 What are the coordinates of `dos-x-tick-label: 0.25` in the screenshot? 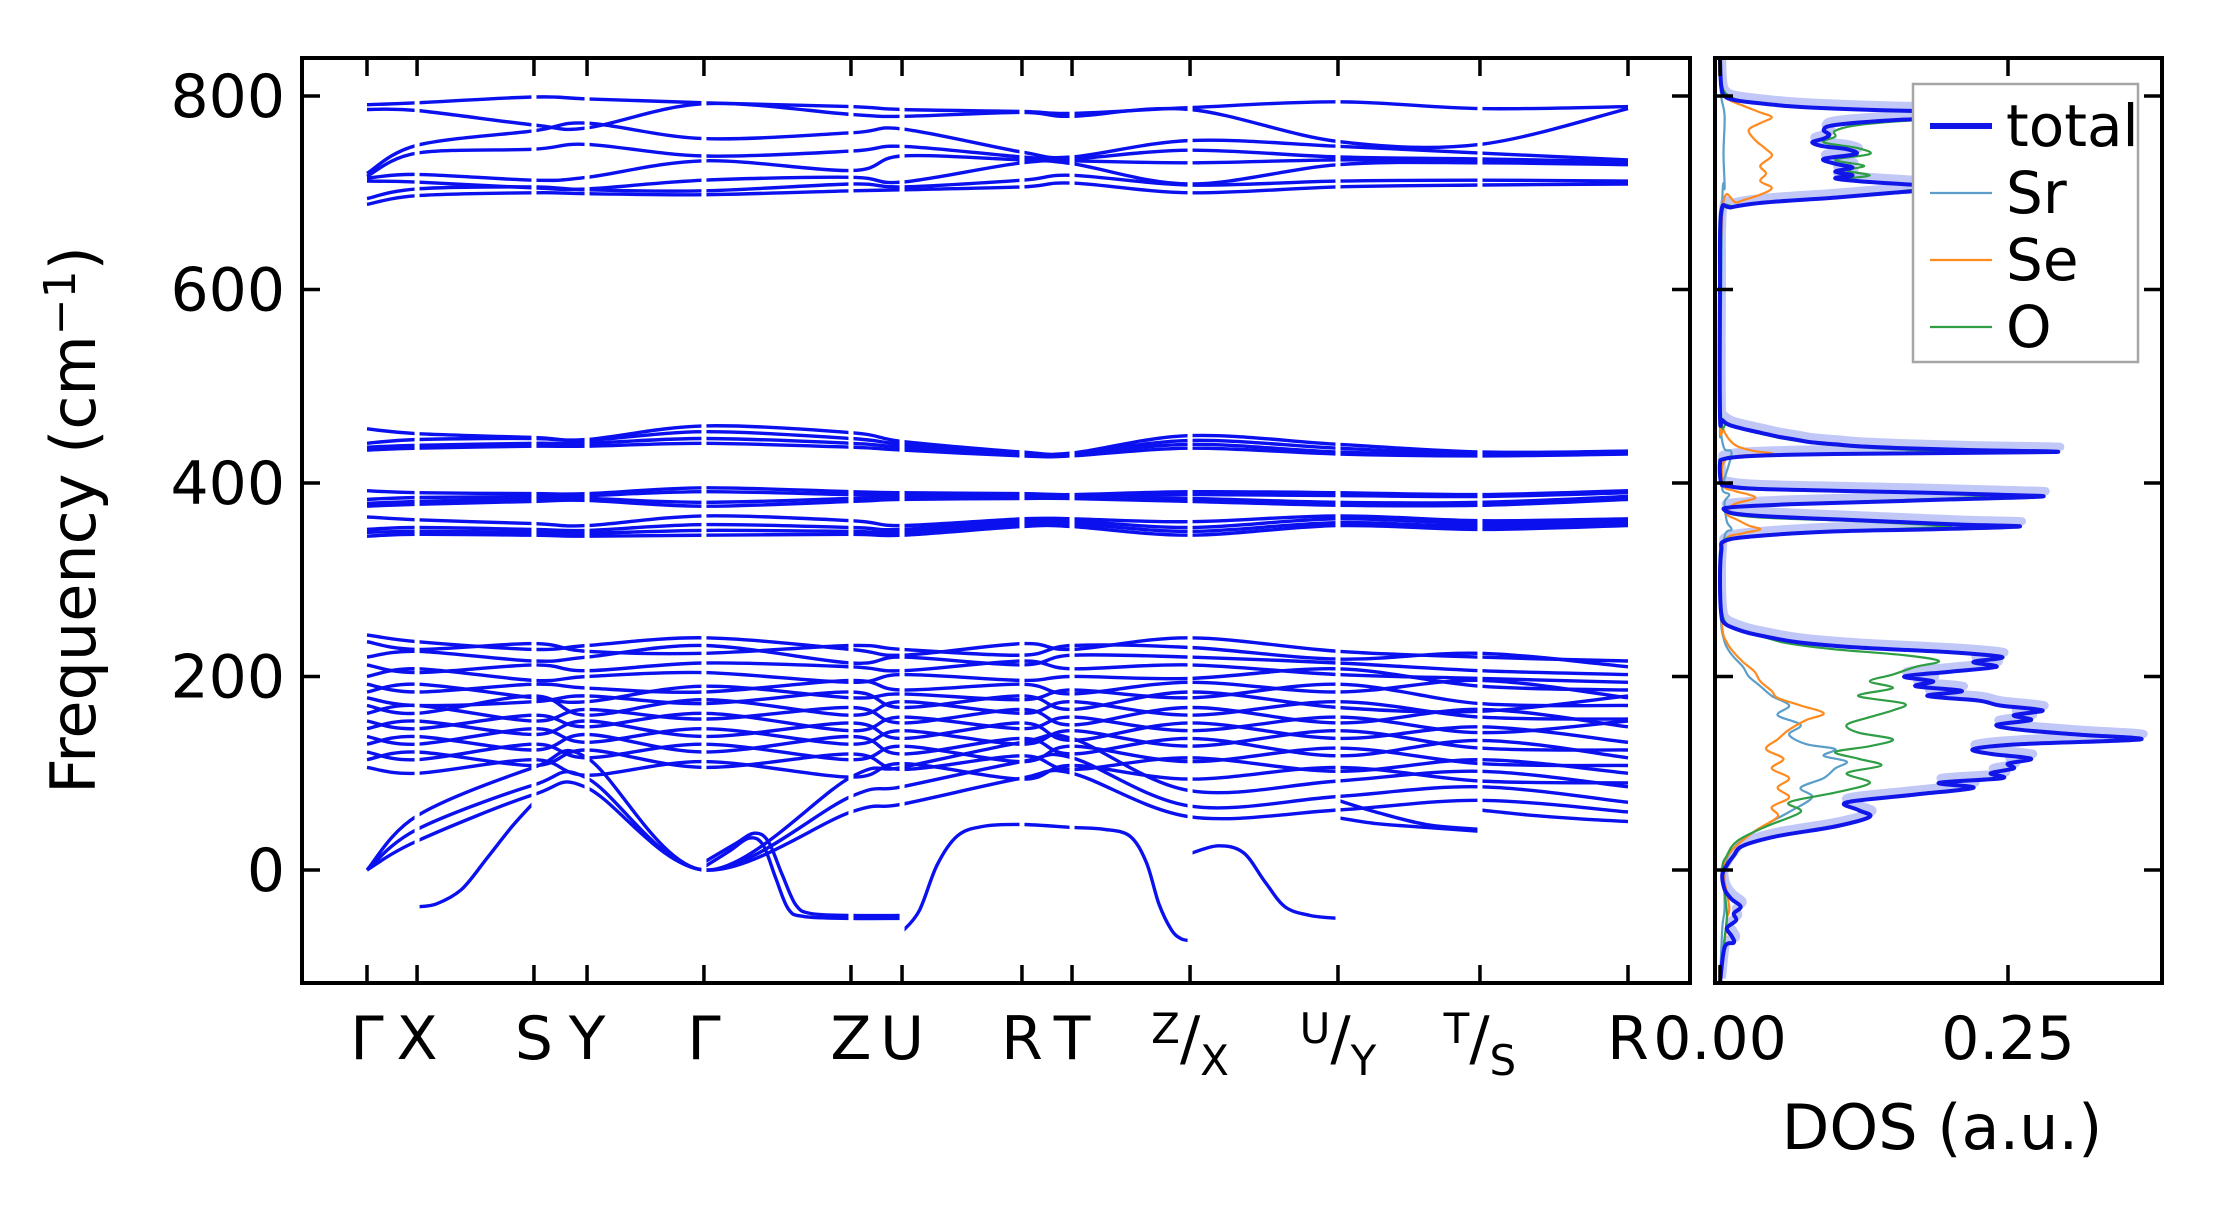 It's located at (2008, 1039).